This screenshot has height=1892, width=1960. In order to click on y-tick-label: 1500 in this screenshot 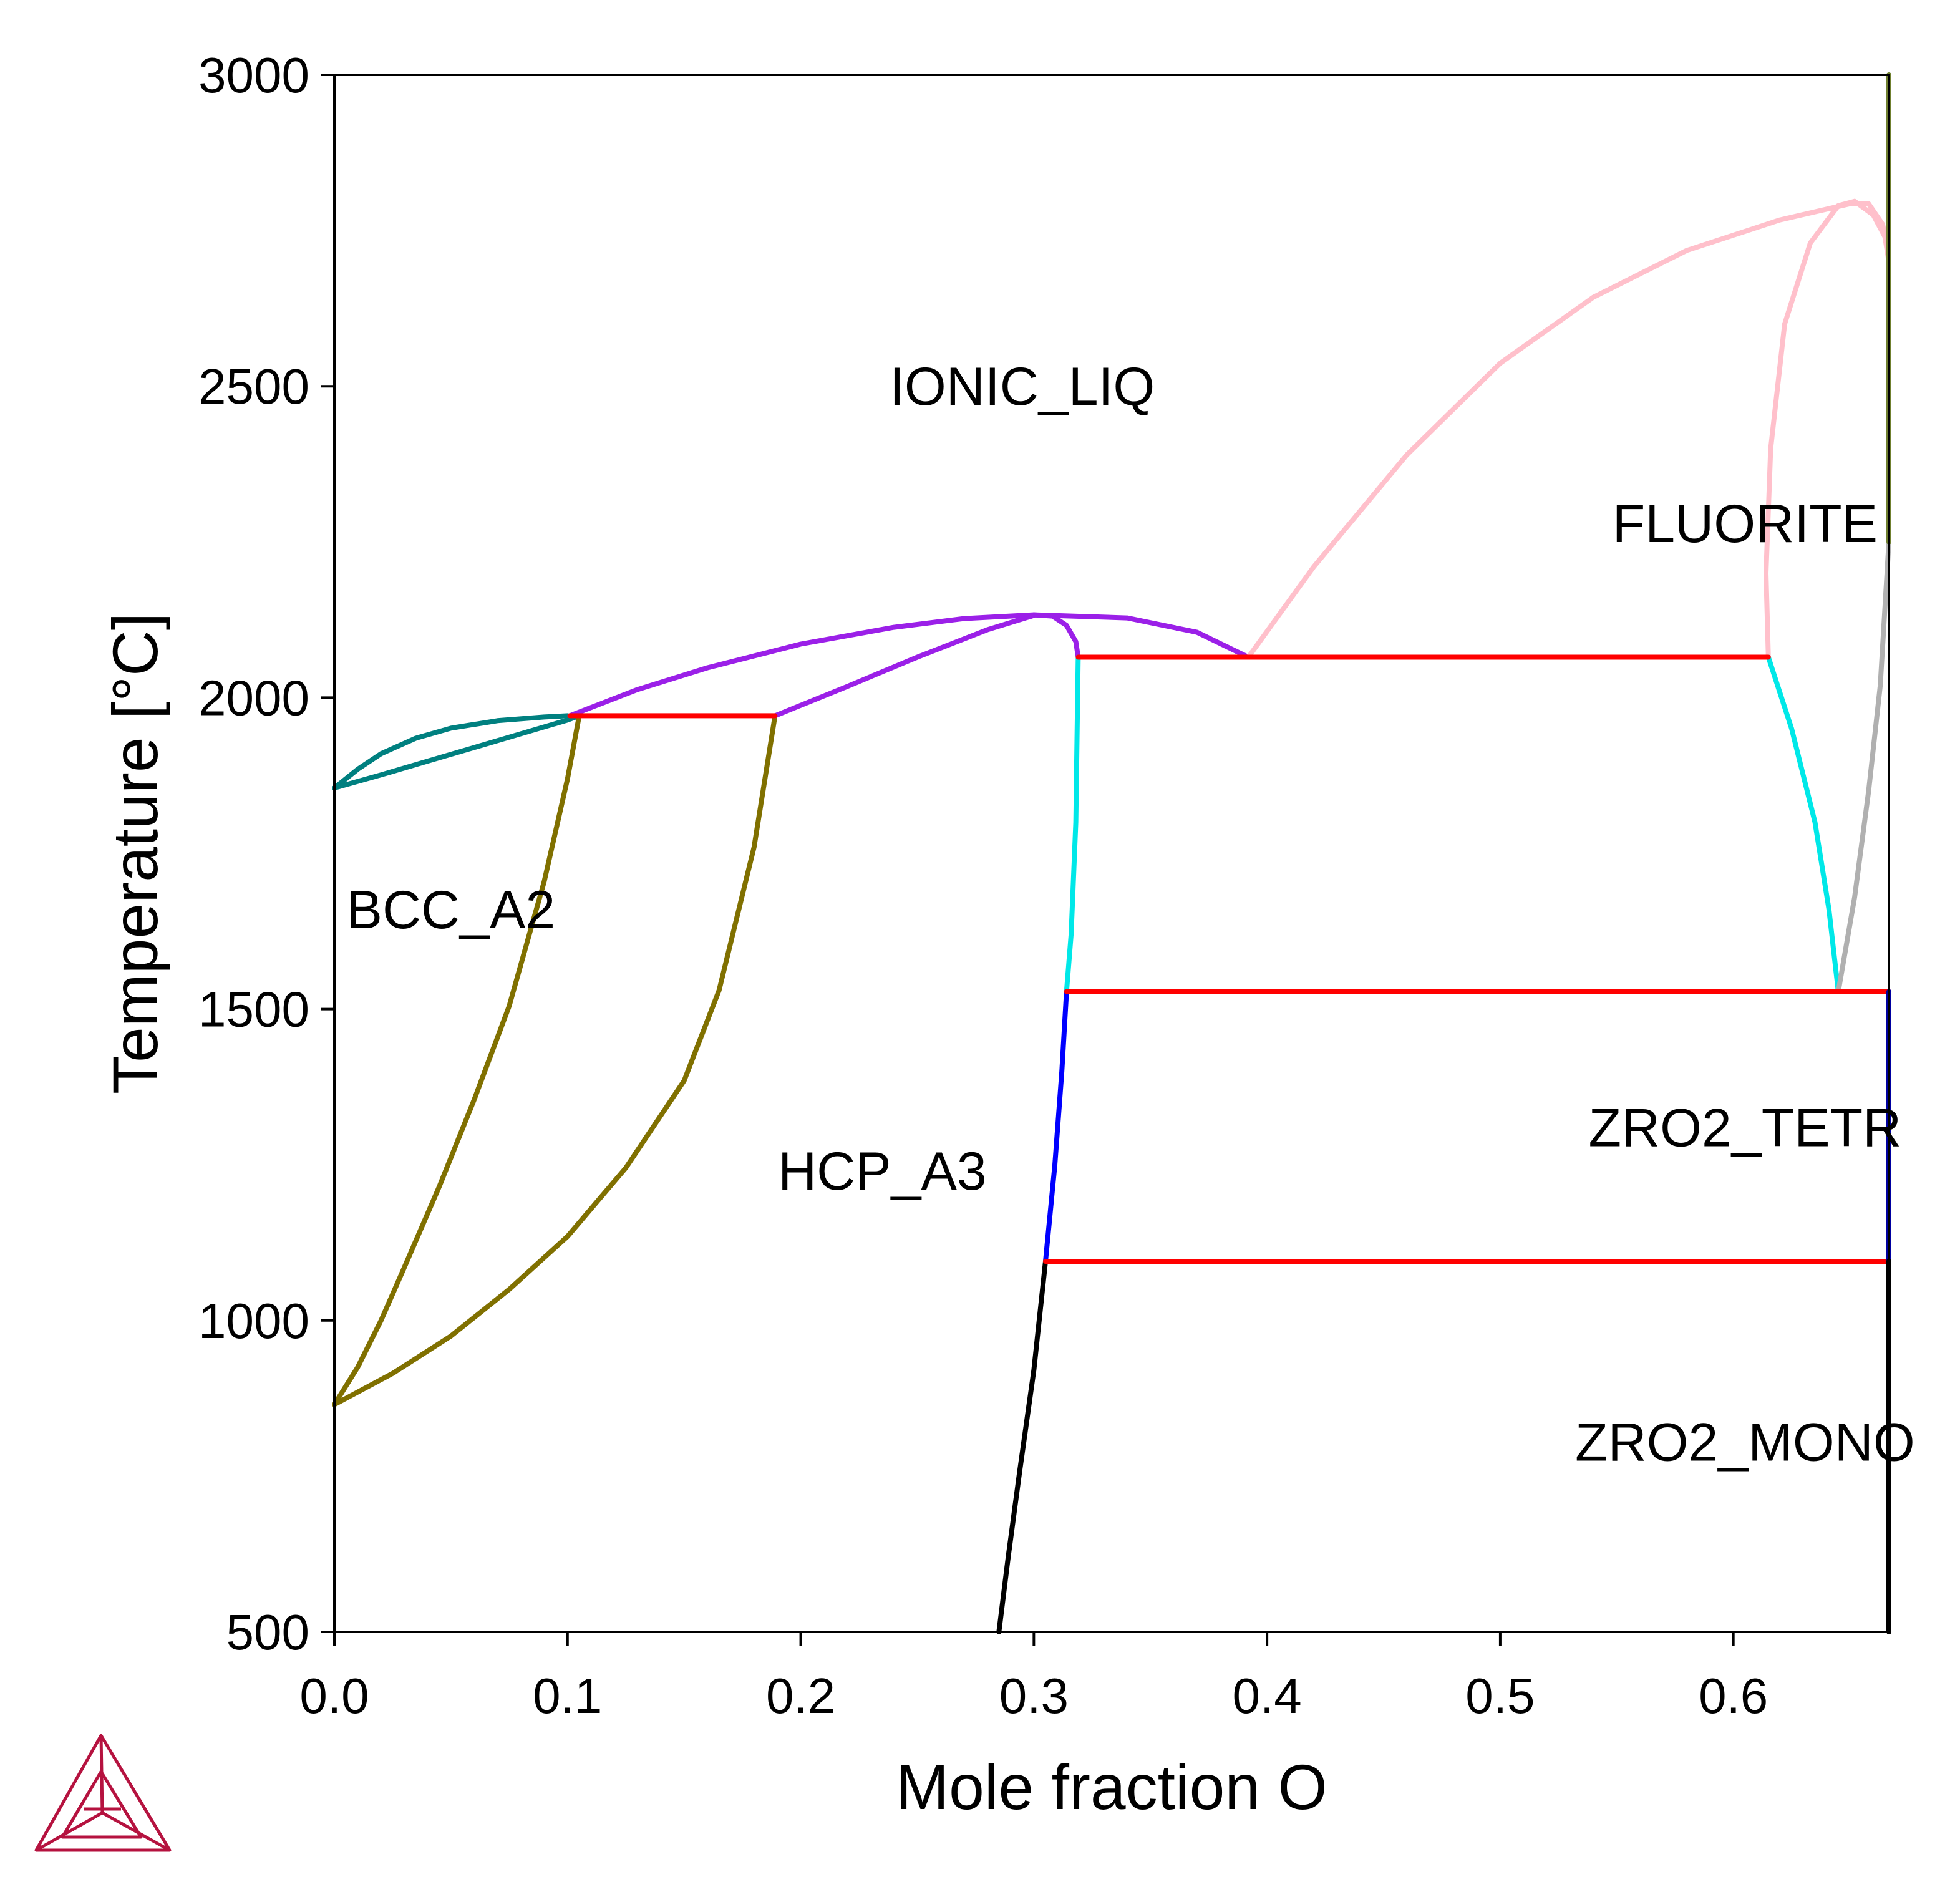, I will do `click(253, 1009)`.